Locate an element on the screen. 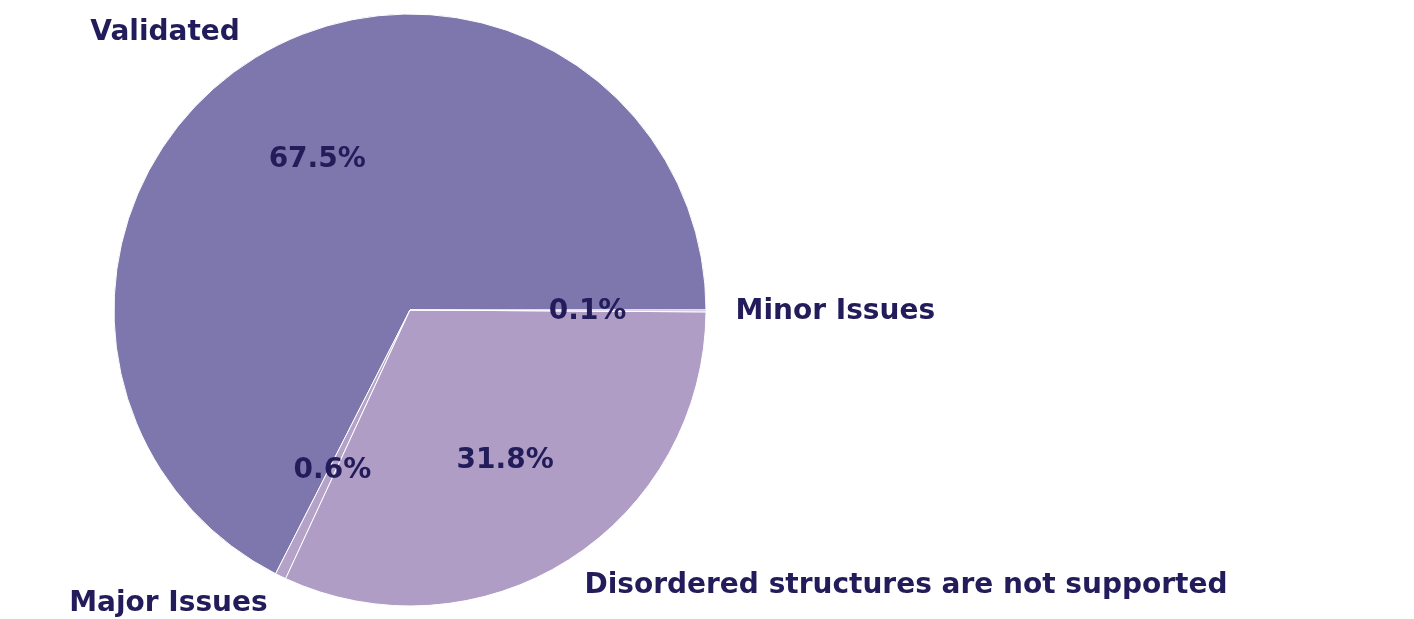 The height and width of the screenshot is (619, 1414). data-label: 31.8% is located at coordinates (505, 458).